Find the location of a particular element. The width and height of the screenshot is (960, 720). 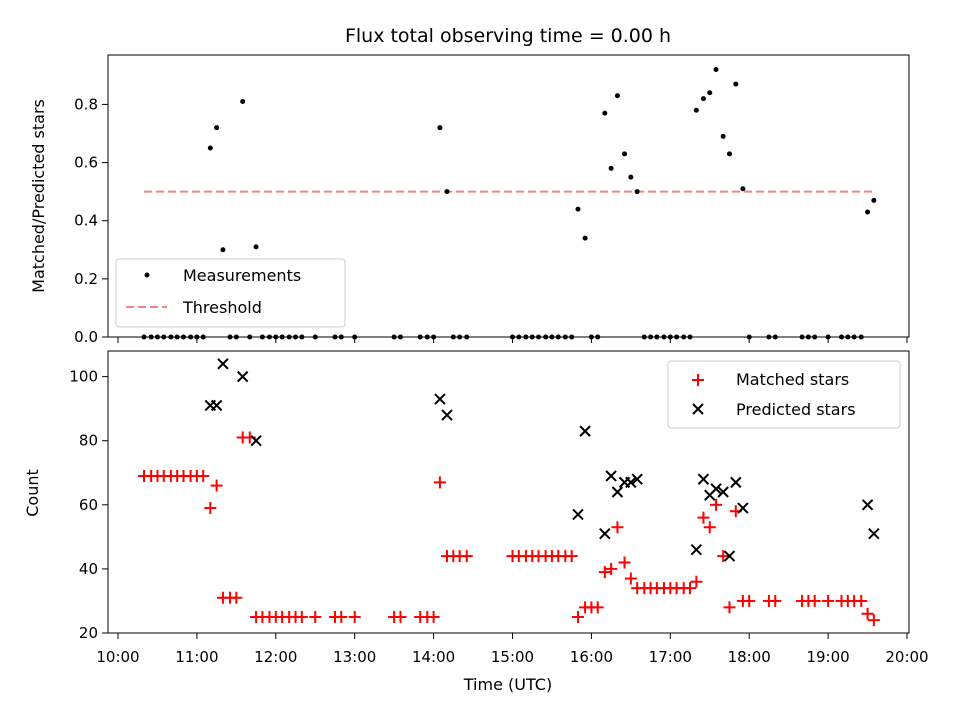

top-y-tick-label: 0.4 is located at coordinates (86, 221).